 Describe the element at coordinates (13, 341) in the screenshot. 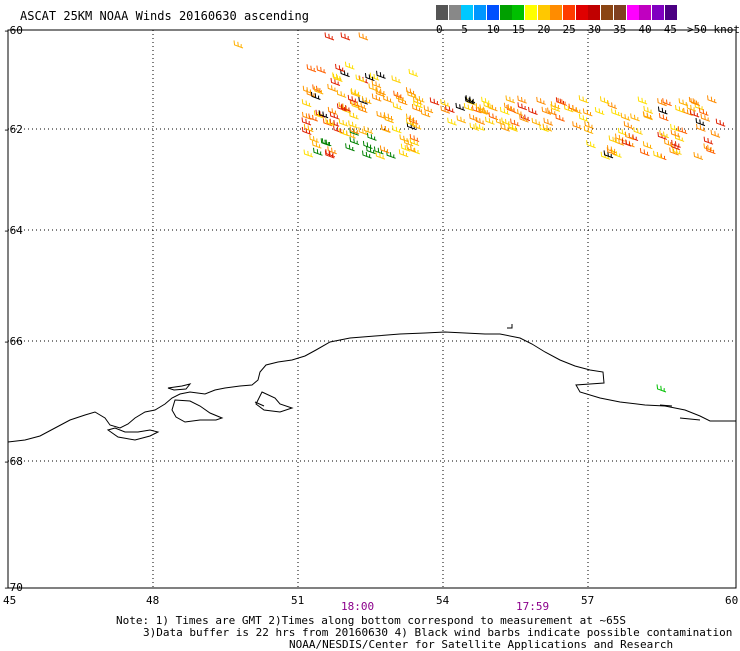

I see `lat-label: -66` at that location.